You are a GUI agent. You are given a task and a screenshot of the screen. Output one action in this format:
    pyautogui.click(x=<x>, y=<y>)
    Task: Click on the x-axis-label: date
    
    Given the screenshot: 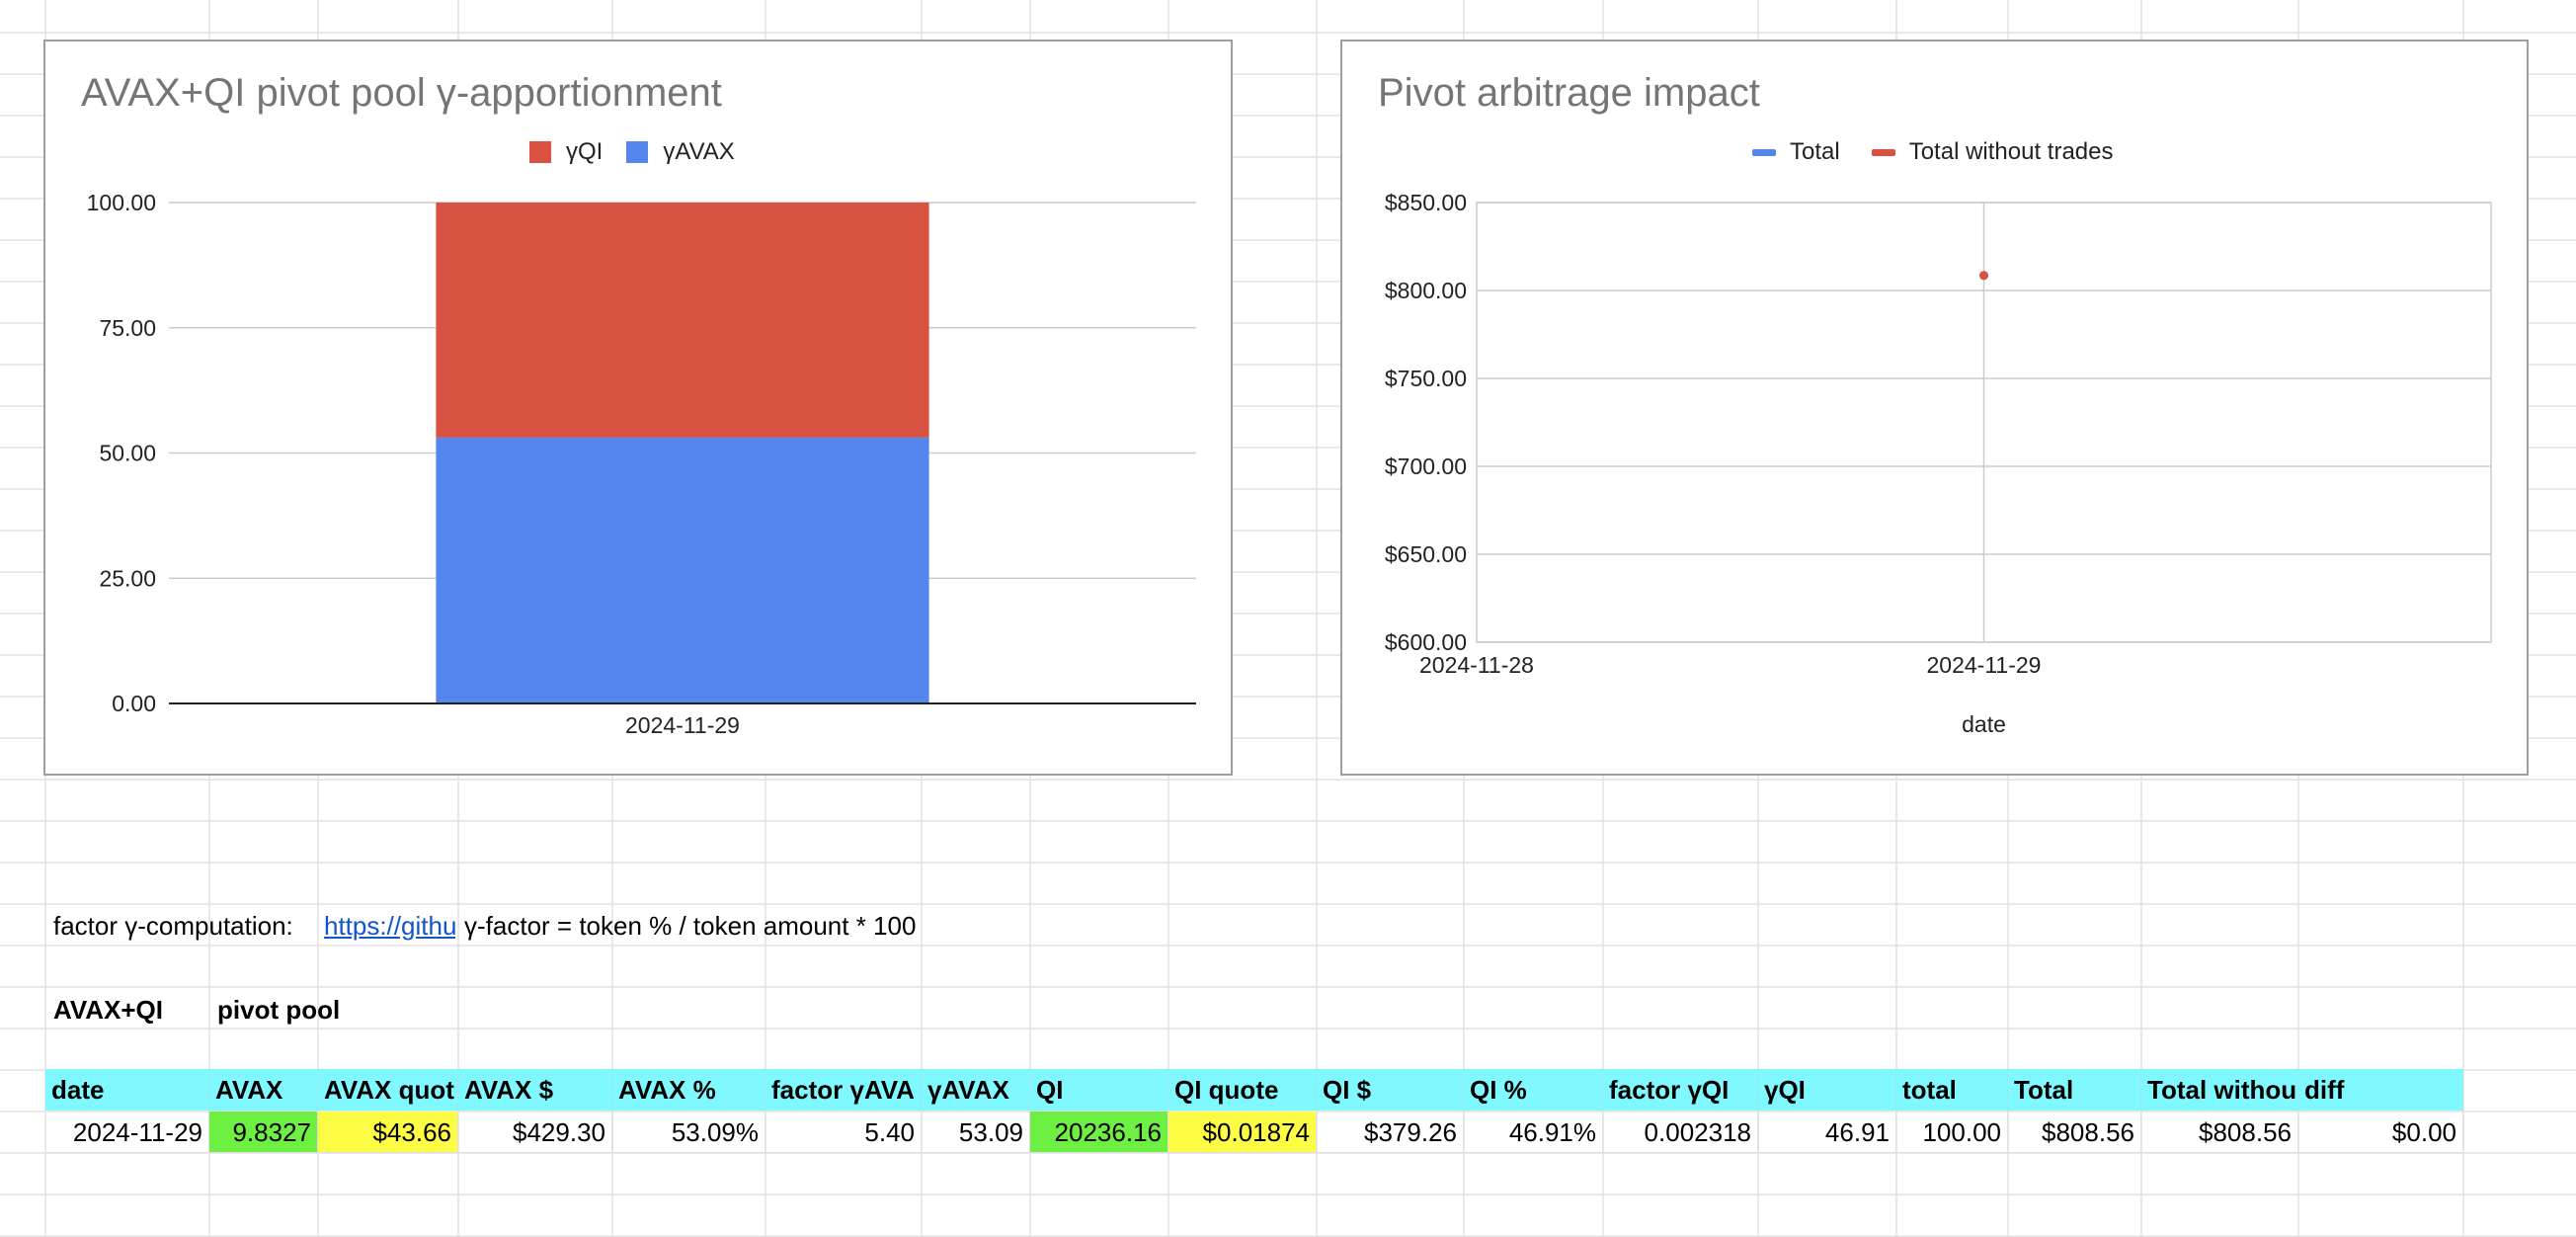 What is the action you would take?
    pyautogui.click(x=1984, y=724)
    